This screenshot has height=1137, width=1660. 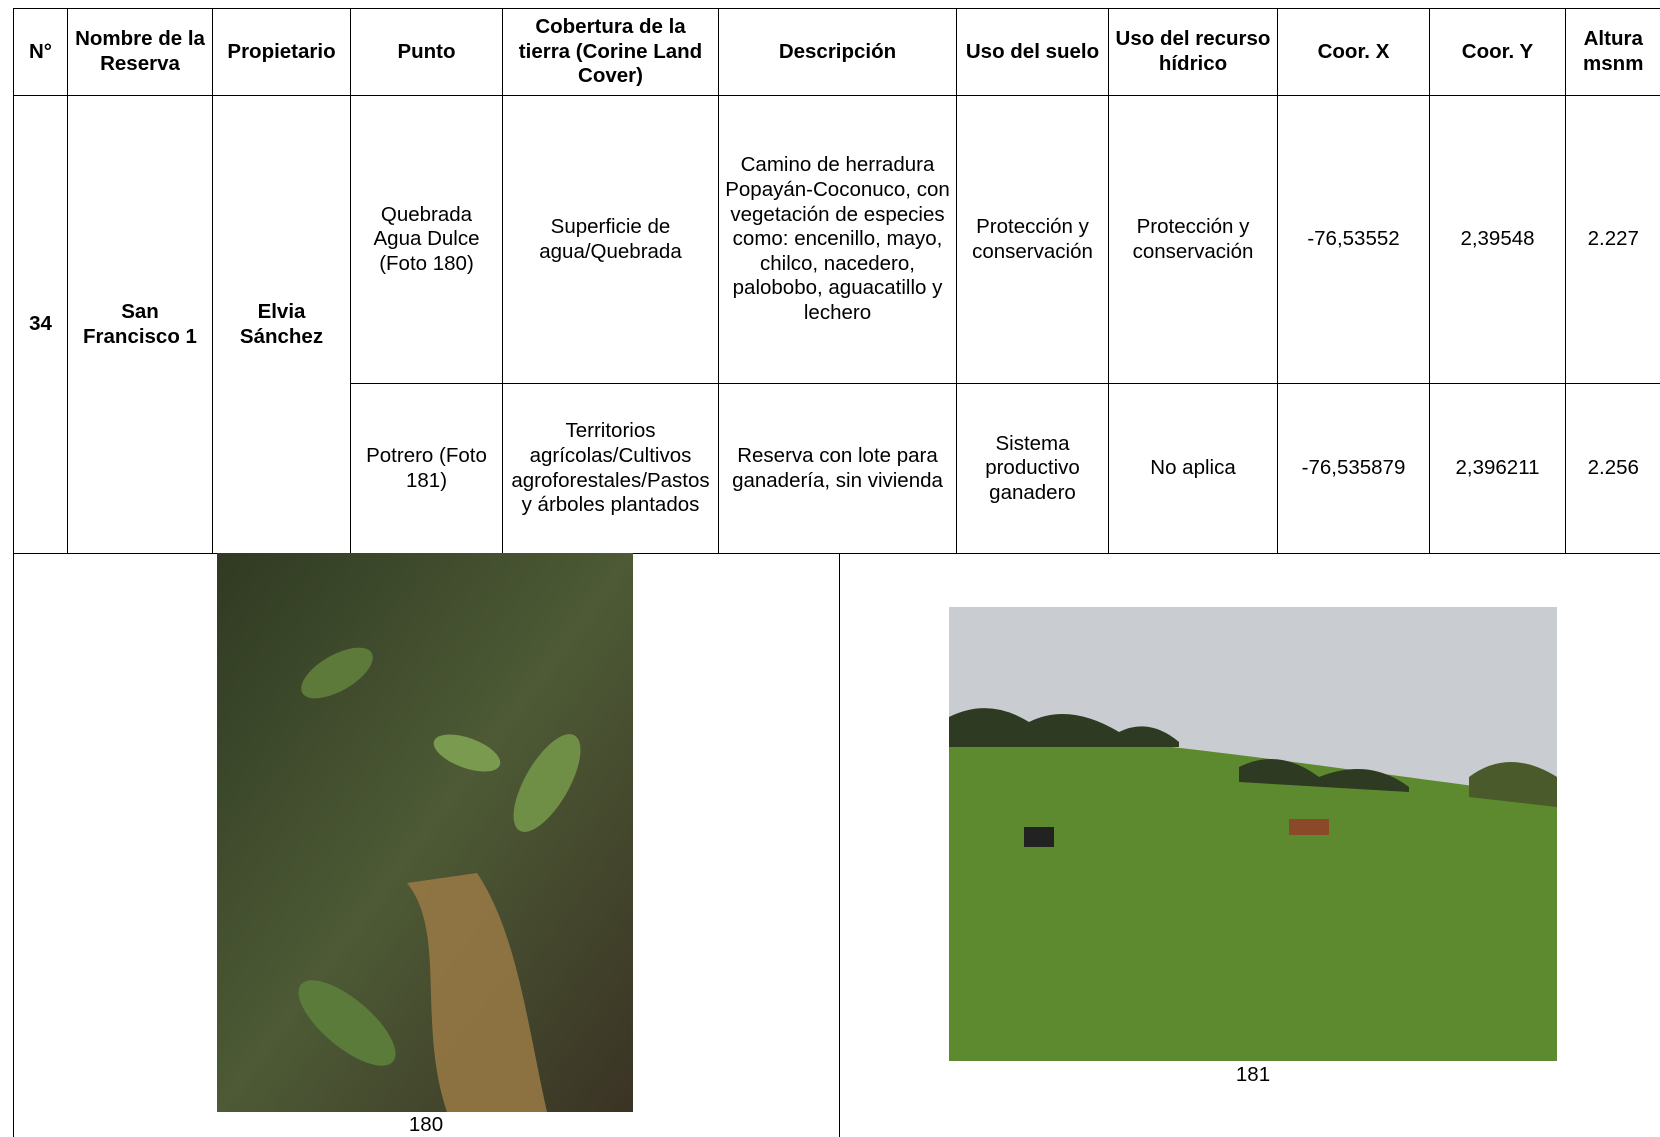 What do you see at coordinates (1353, 468) in the screenshot?
I see `cell: -76,535879` at bounding box center [1353, 468].